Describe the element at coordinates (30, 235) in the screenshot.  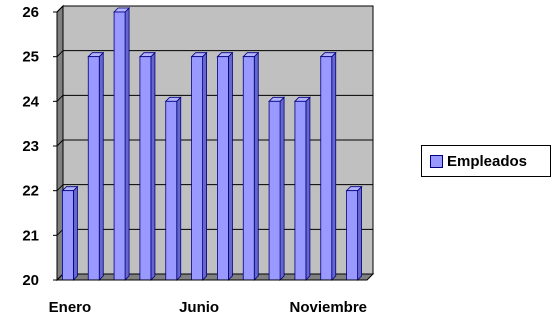
I see `y-tick-label: 21` at that location.